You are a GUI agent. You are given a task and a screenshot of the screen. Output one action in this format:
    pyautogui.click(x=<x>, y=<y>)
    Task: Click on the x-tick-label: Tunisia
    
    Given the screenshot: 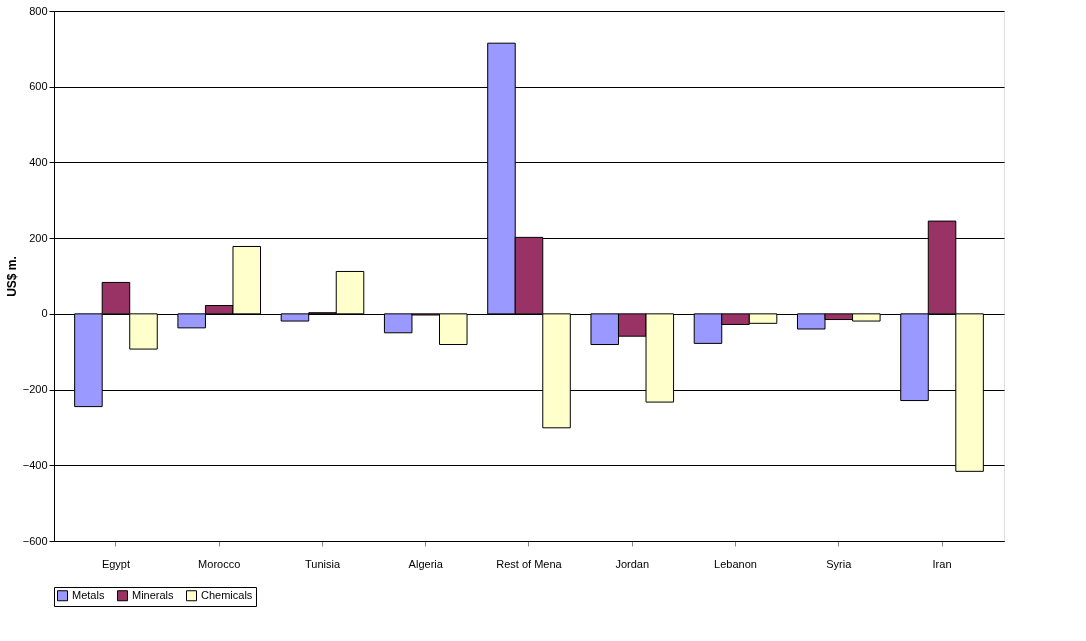 What is the action you would take?
    pyautogui.click(x=322, y=563)
    